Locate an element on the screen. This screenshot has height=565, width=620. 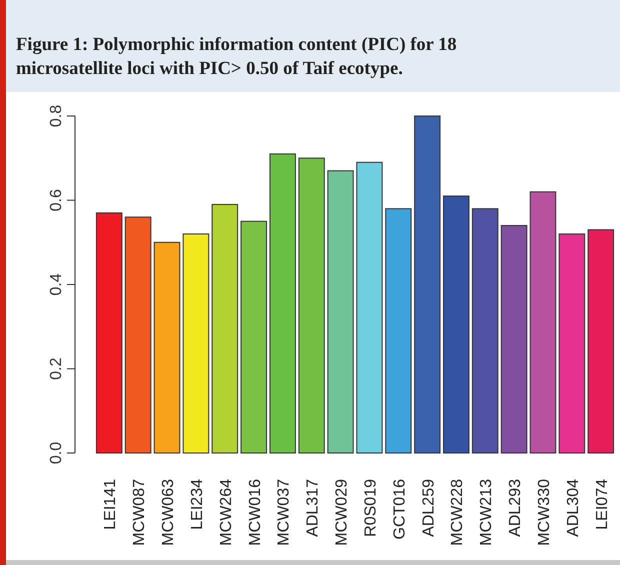
x-tick-label: MCW087 is located at coordinates (139, 512).